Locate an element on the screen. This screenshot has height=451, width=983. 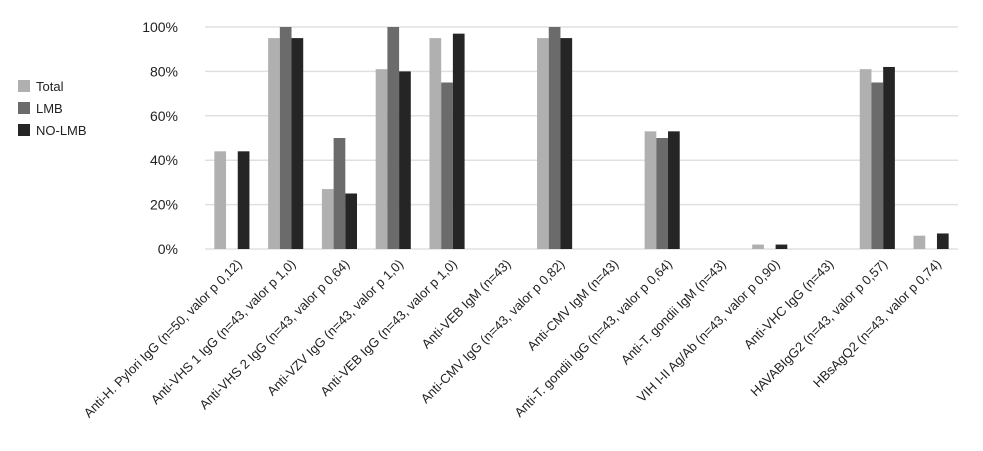
legend-item-no-lmb: NO-LMB is located at coordinates (52, 130).